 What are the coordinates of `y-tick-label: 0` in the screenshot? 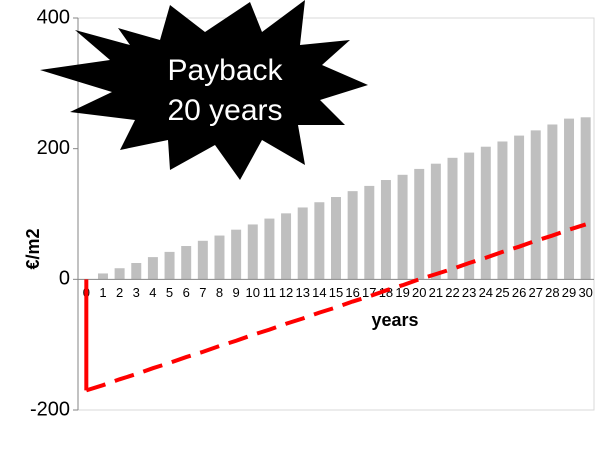 It's located at (64, 279).